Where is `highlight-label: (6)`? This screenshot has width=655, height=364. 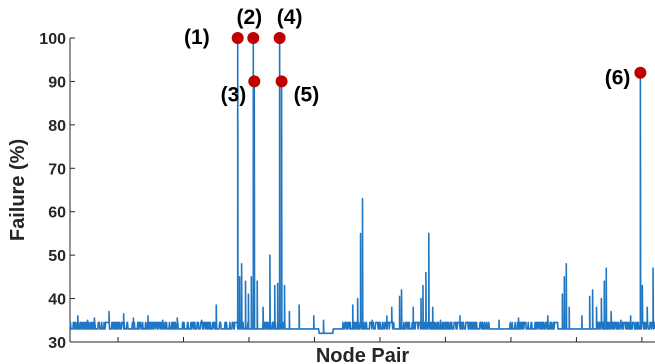
highlight-label: (6) is located at coordinates (618, 78).